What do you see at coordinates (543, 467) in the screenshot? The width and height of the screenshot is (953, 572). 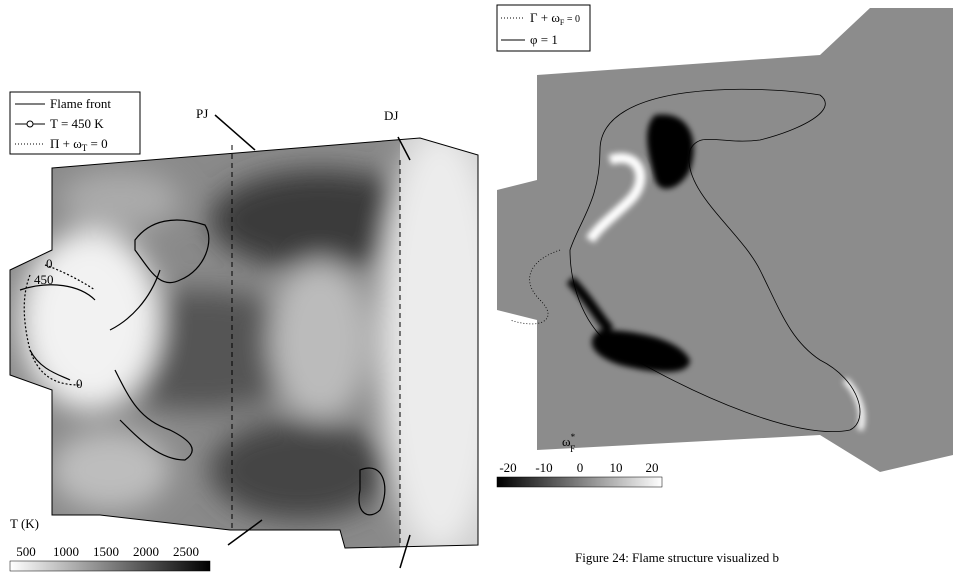 I see `colorbar-tick-label: -10` at bounding box center [543, 467].